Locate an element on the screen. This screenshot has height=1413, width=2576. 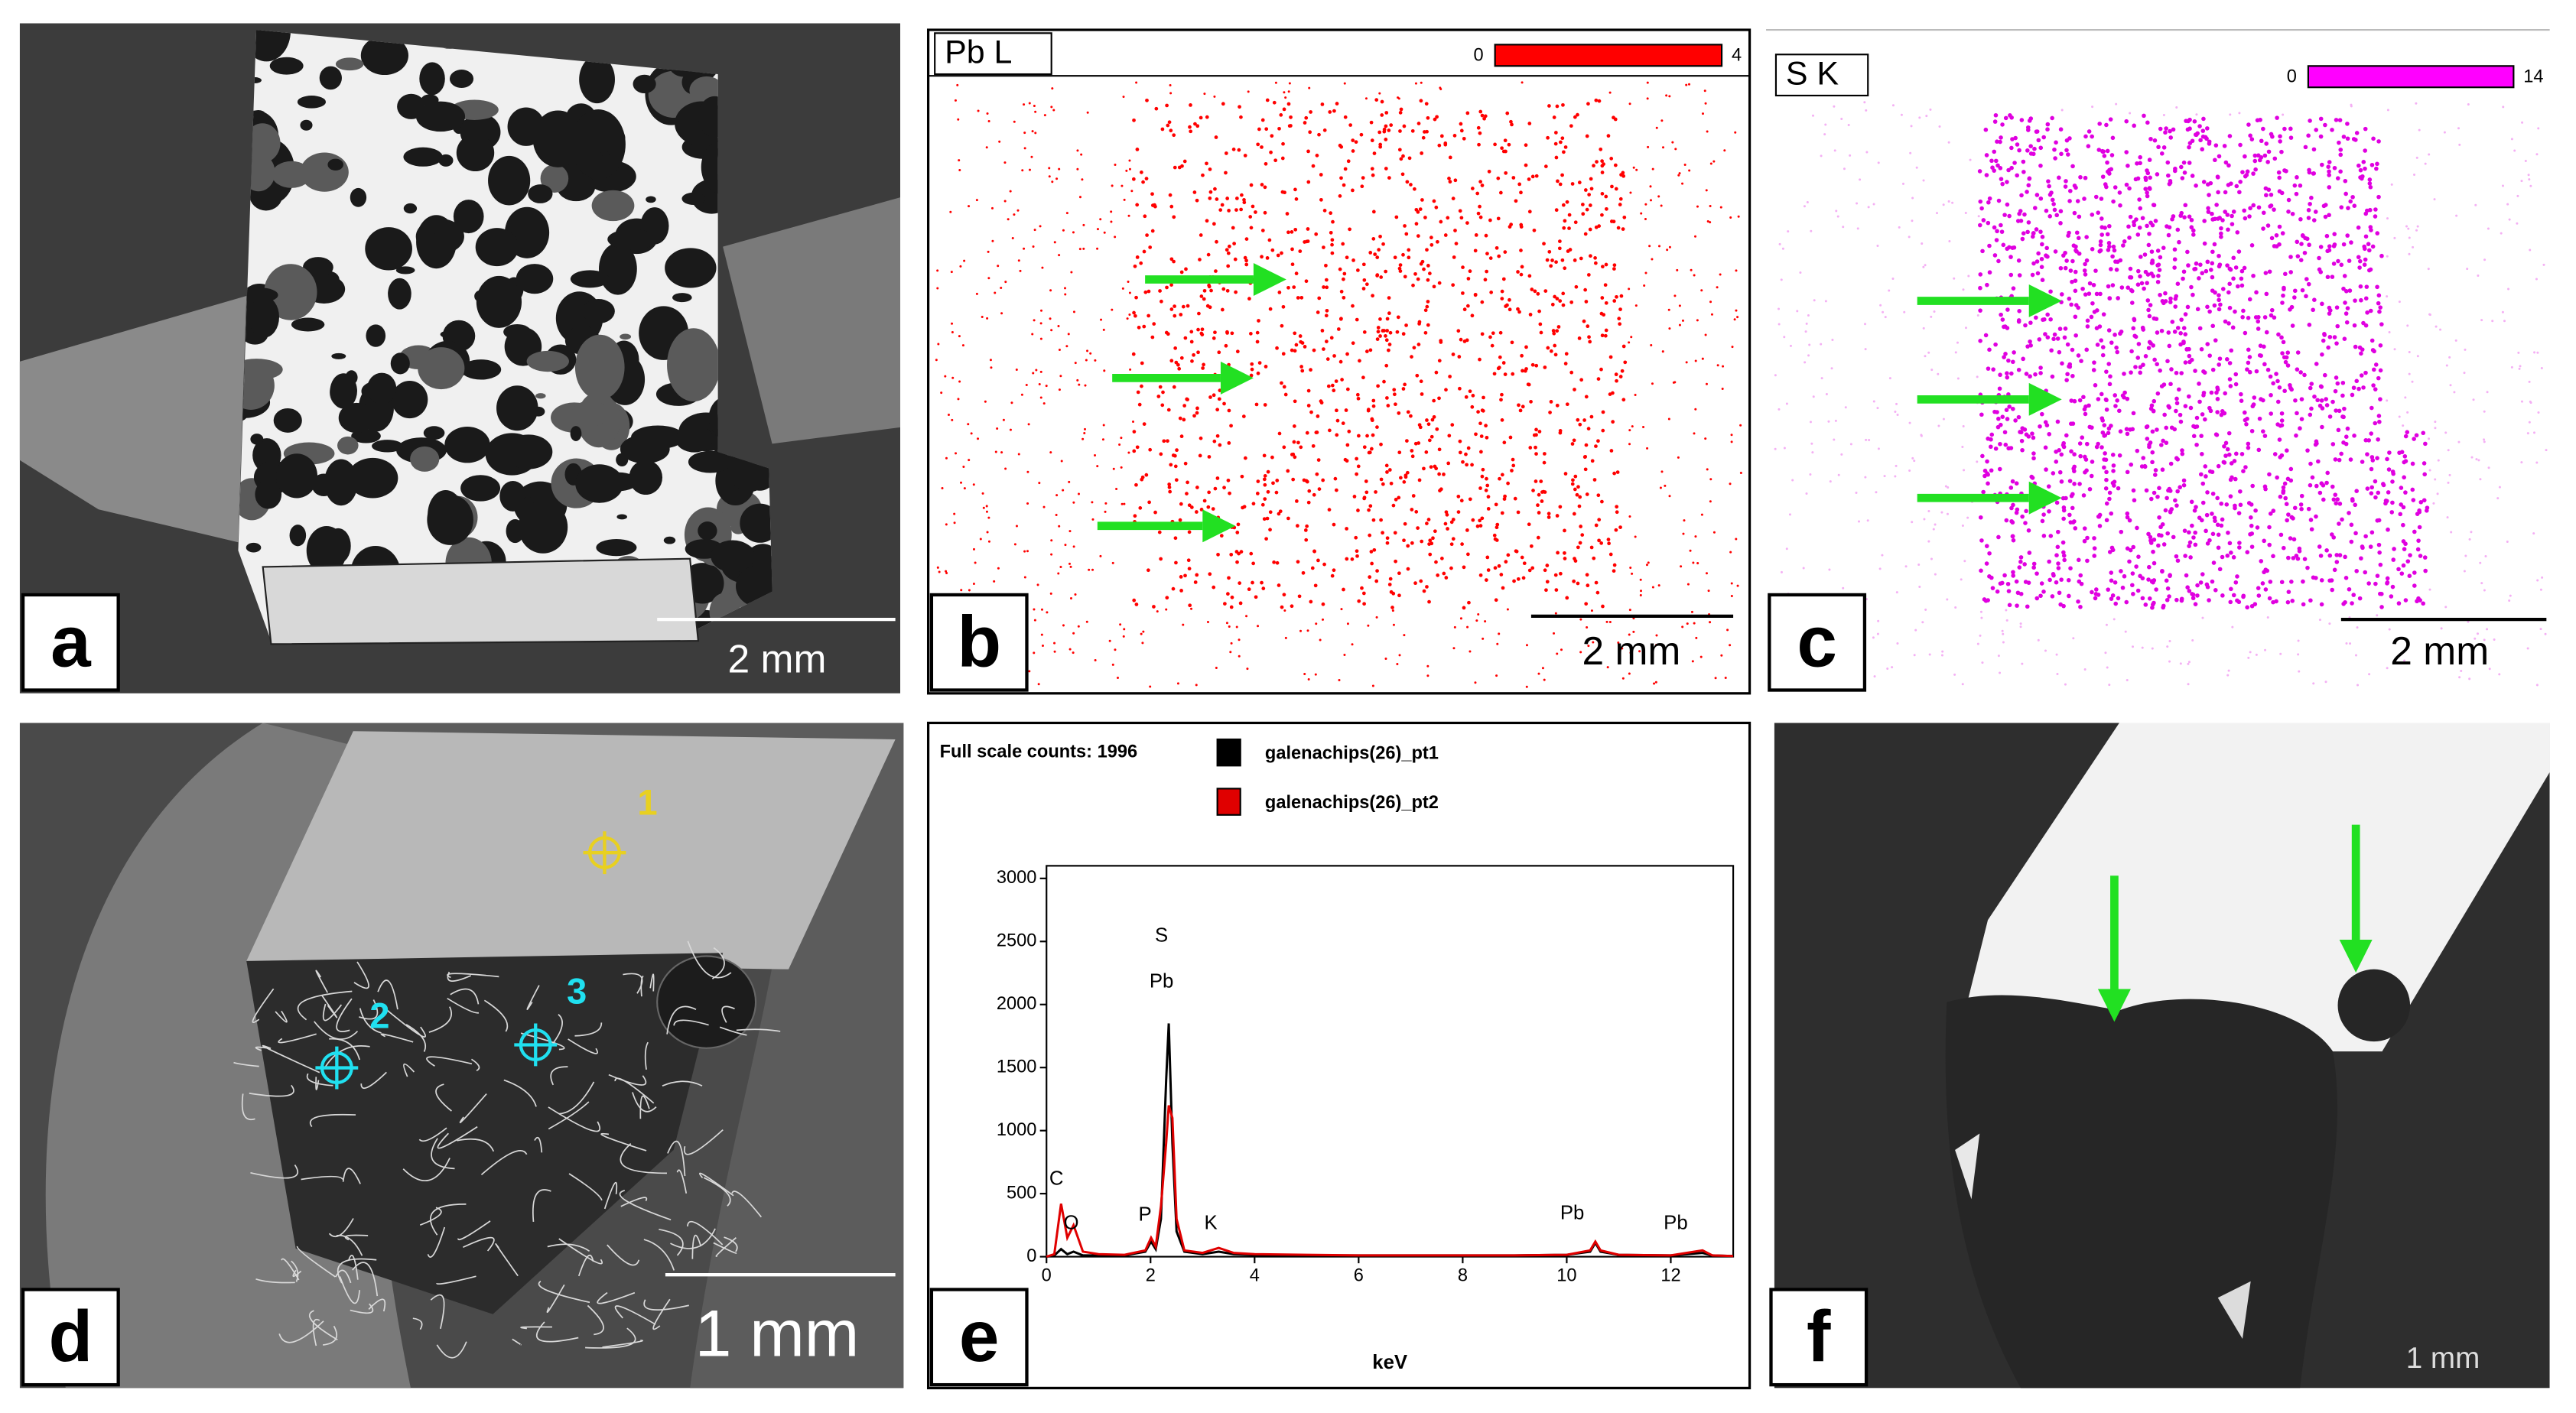
x-axis-label: keV is located at coordinates (1390, 1362).